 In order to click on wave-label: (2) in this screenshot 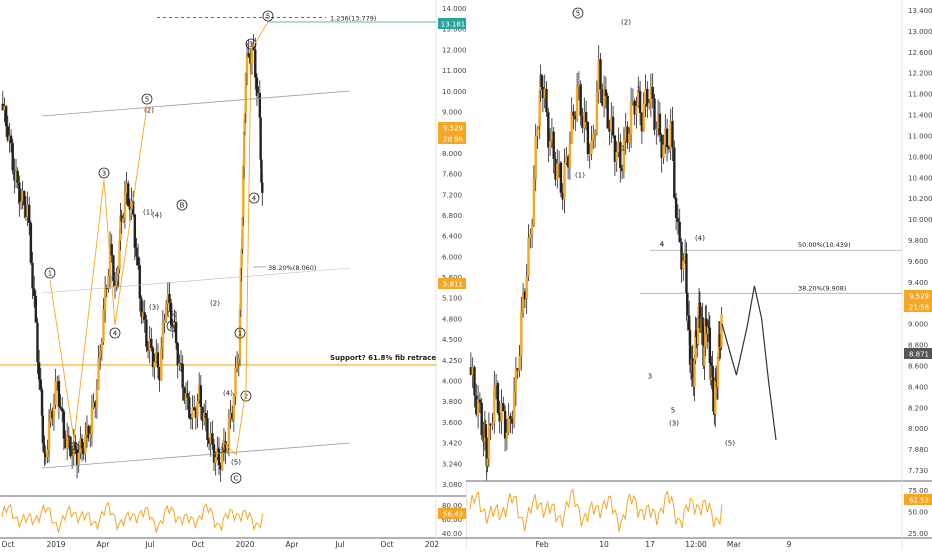, I will do `click(626, 23)`.